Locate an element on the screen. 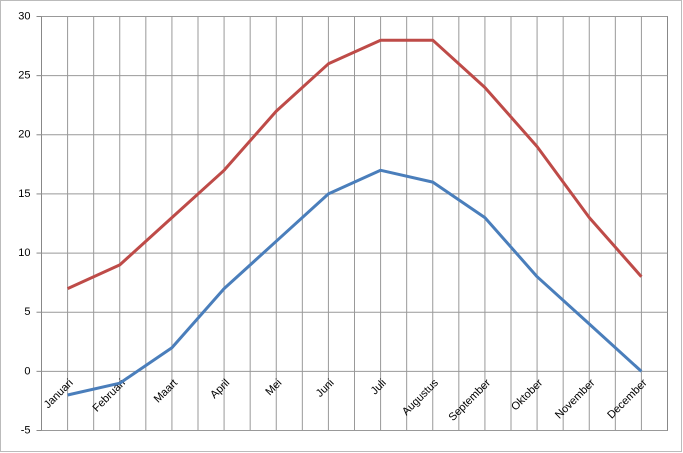 The width and height of the screenshot is (683, 453). y-tick-label: 5 is located at coordinates (27, 312).